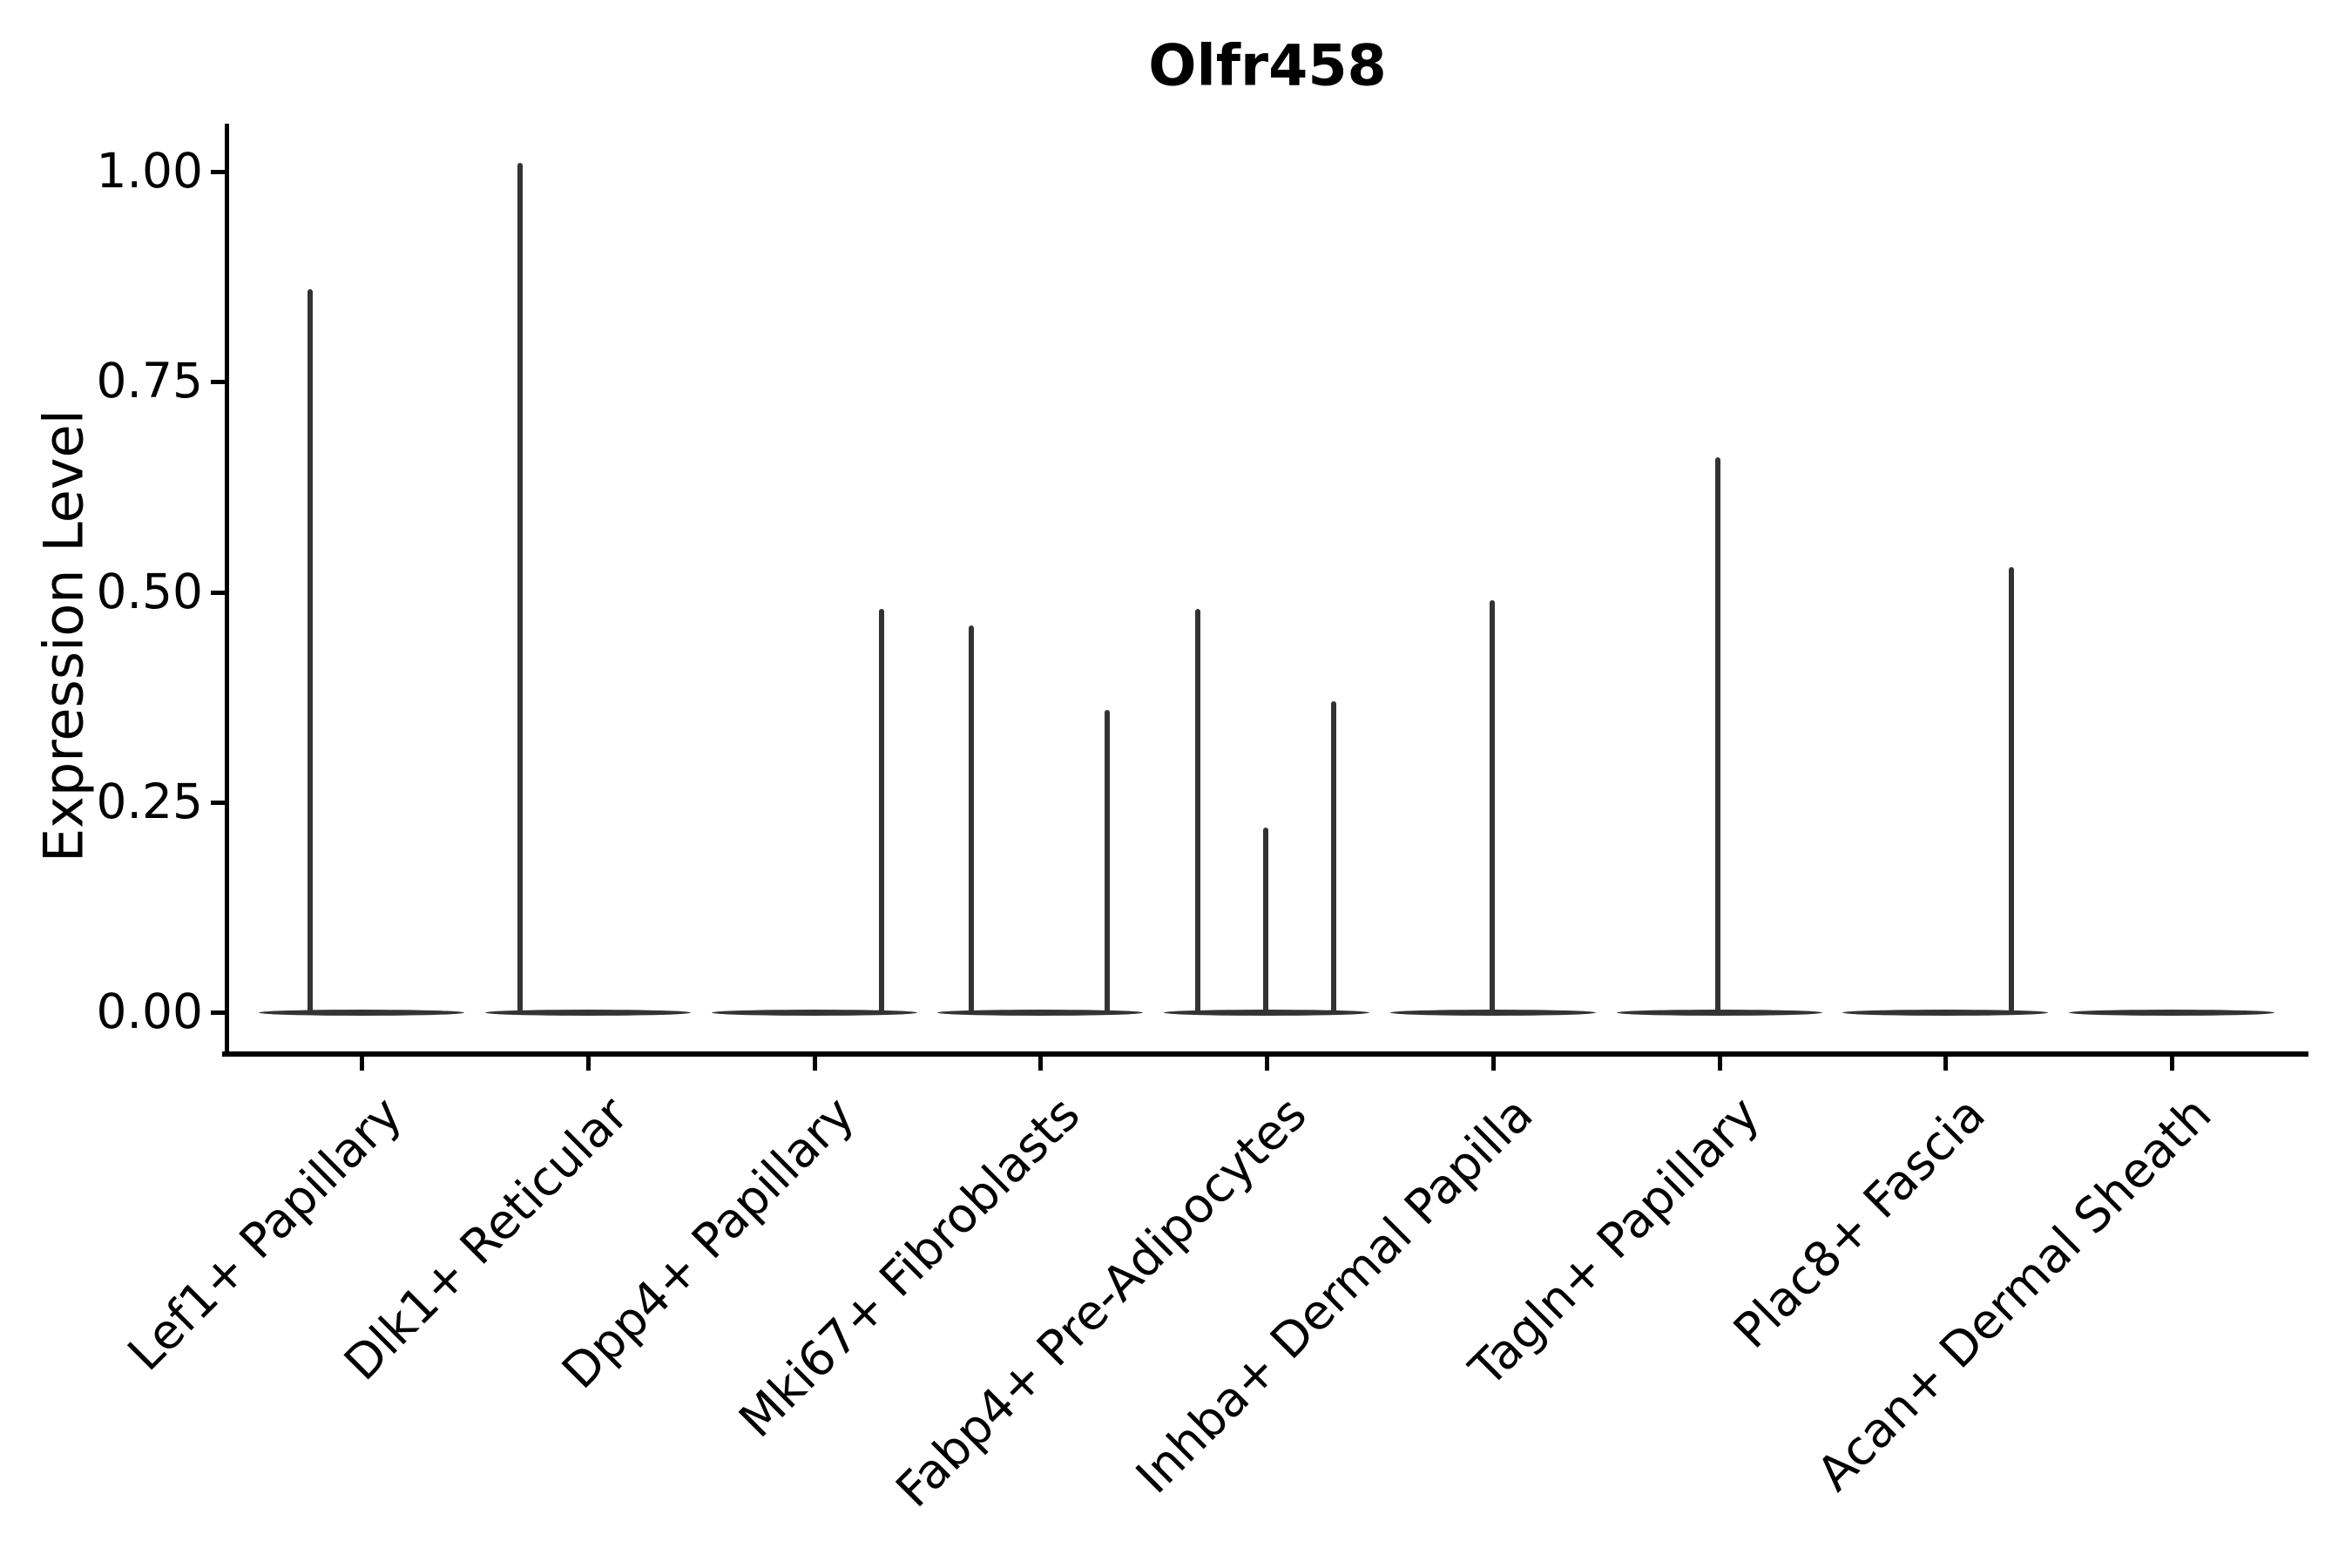  Describe the element at coordinates (1101, 1301) in the screenshot. I see `x-tick-label: Fabp4+ Pre-Adipocytes` at that location.